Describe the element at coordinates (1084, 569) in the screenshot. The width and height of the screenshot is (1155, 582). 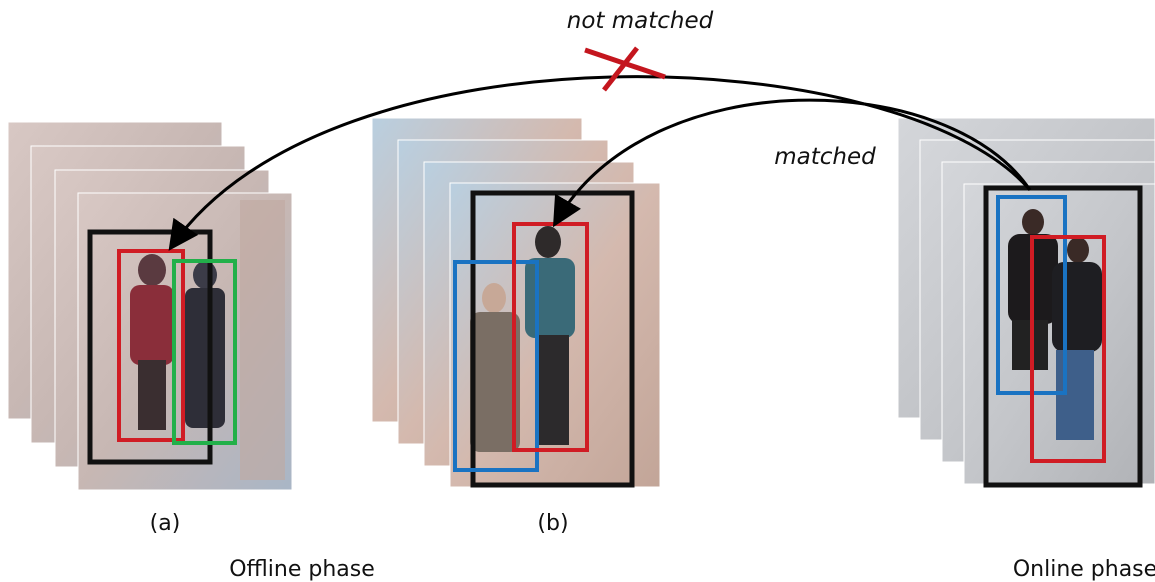
I see `phase-label: Online phase` at that location.